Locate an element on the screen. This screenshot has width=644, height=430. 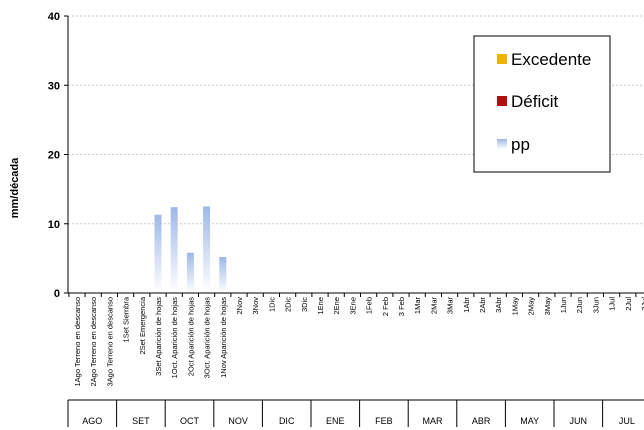
x-category-label: 3Dic is located at coordinates (304, 304).